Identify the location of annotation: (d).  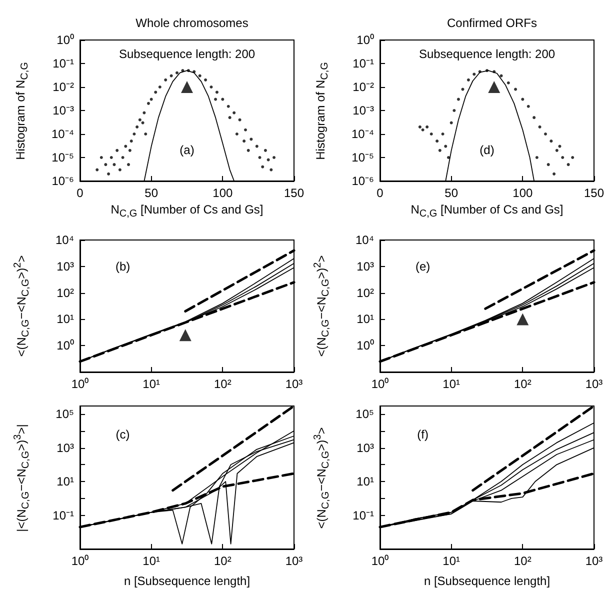
(487, 149).